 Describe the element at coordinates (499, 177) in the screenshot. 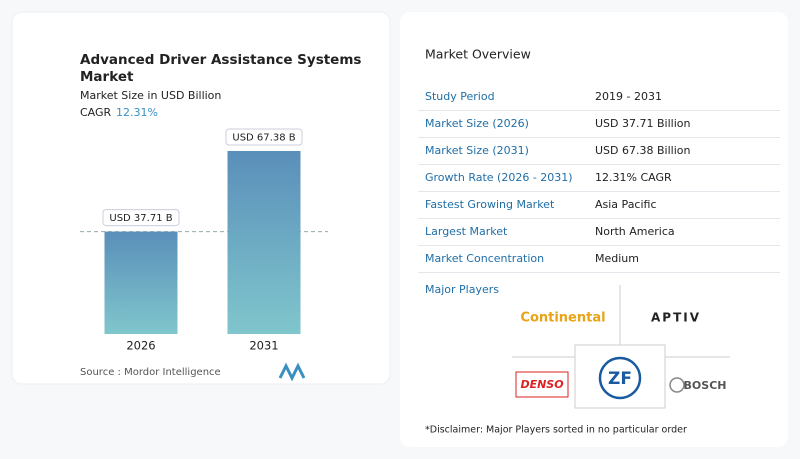

I see `overview-label: Growth Rate (2026 - 2031)` at that location.